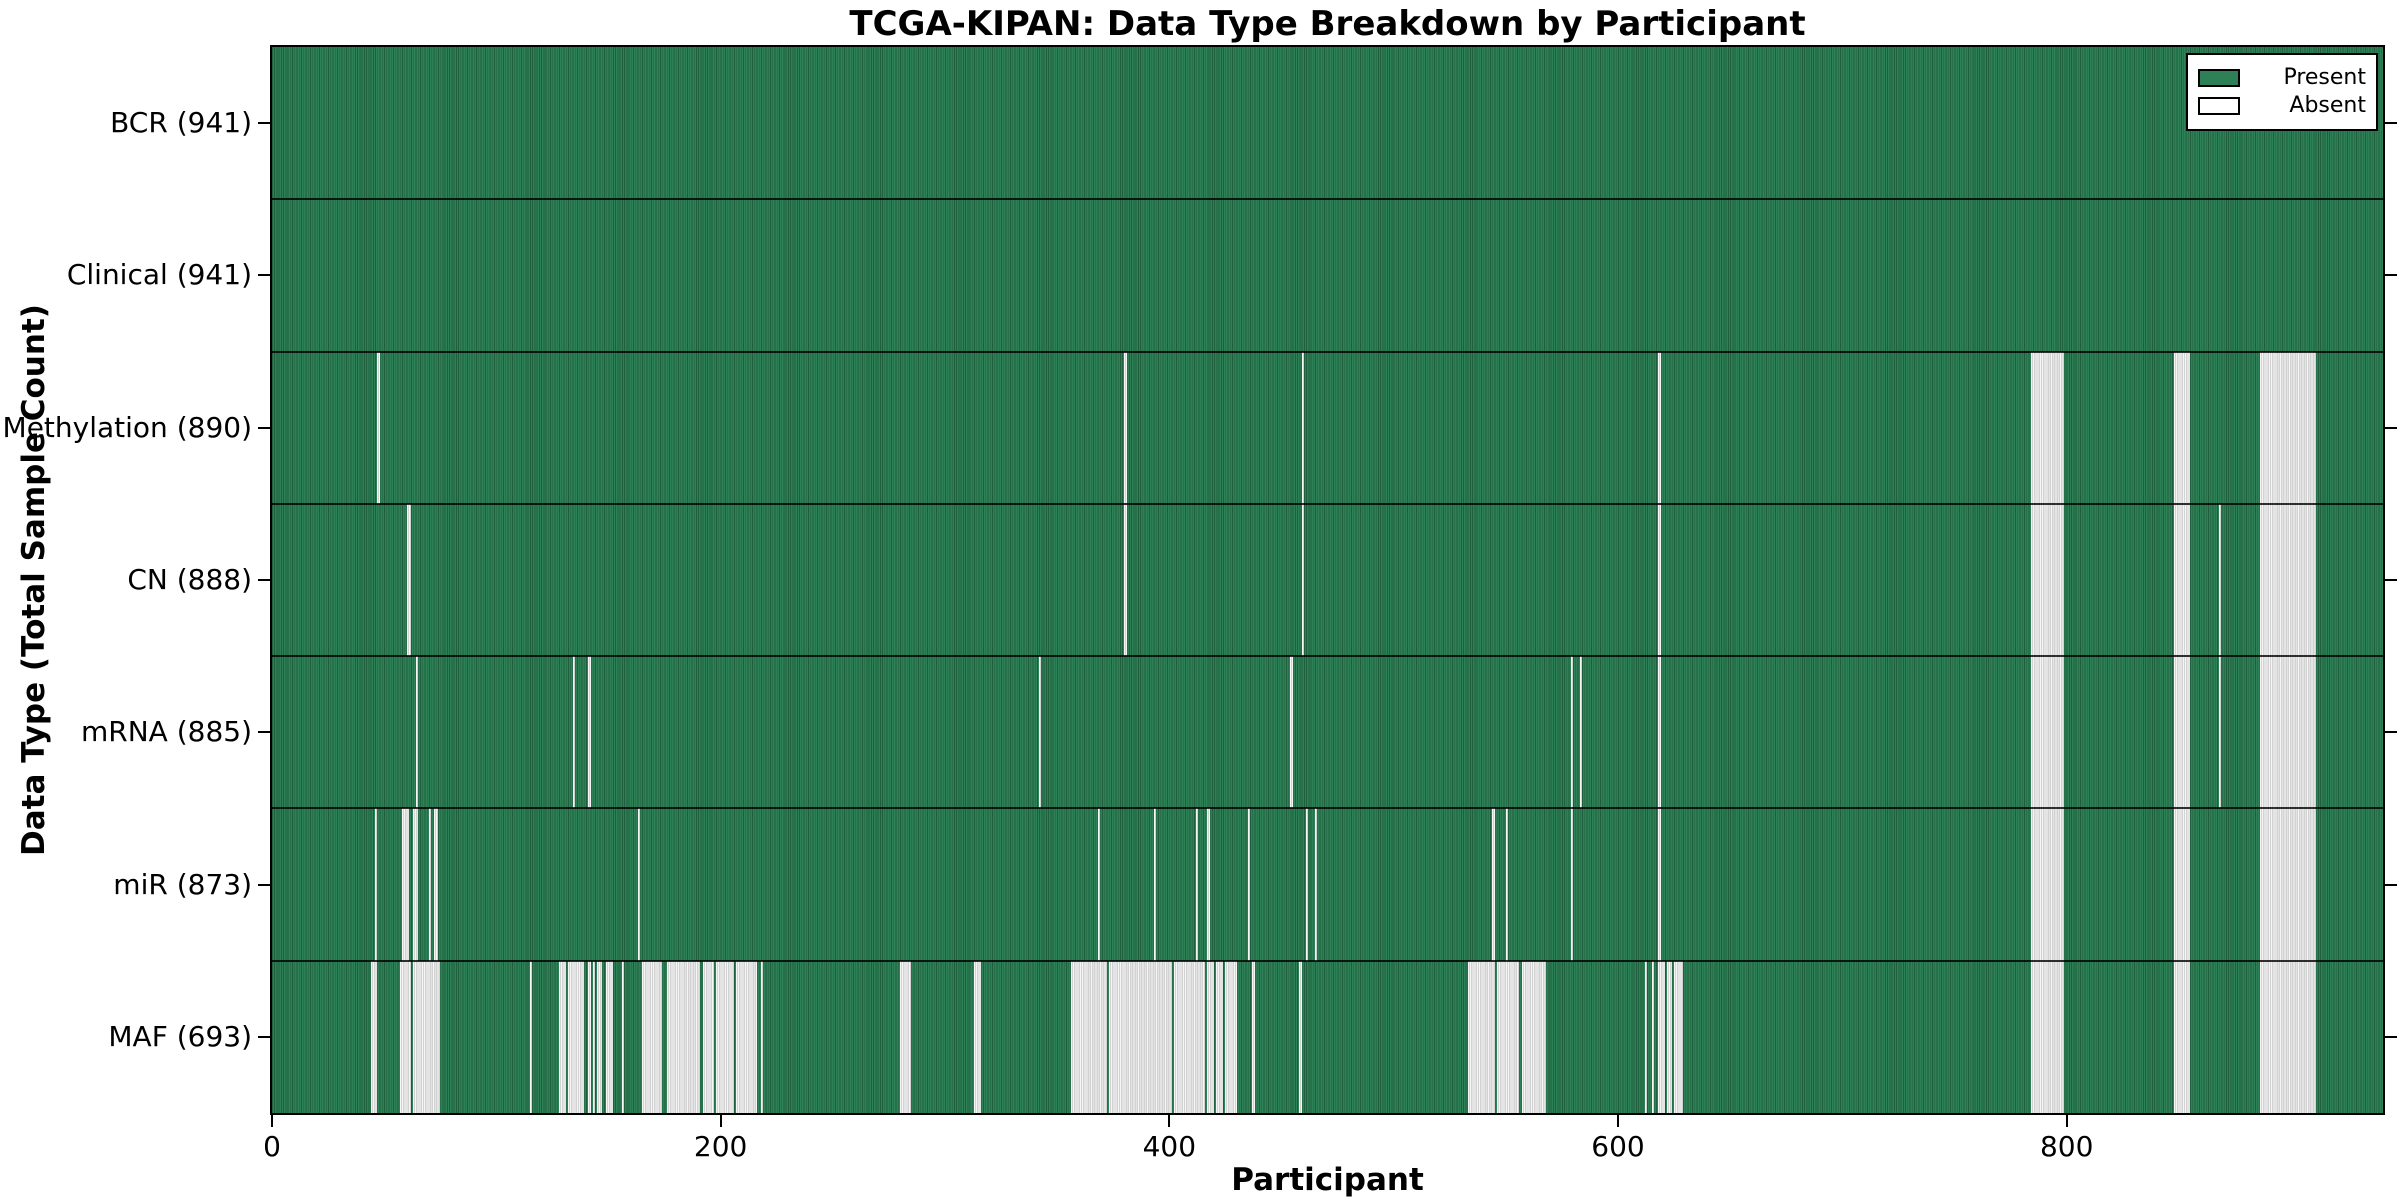 This screenshot has height=1200, width=2400. I want to click on x-tick-label: 400, so click(1169, 1146).